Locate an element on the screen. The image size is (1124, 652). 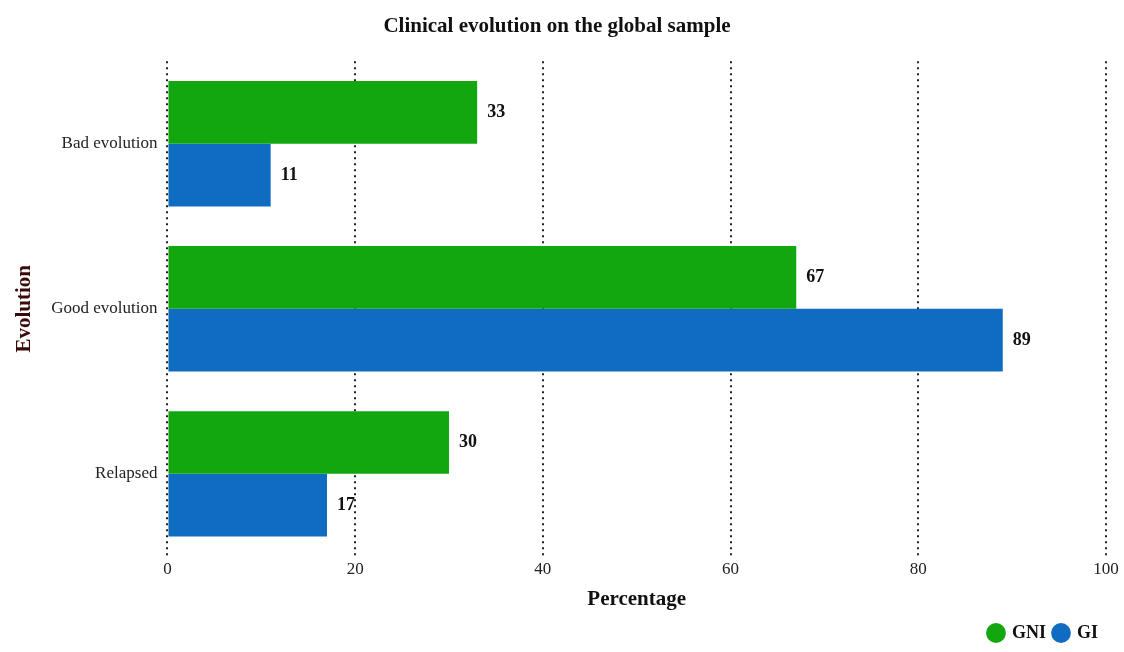
data-label: 67 is located at coordinates (815, 276).